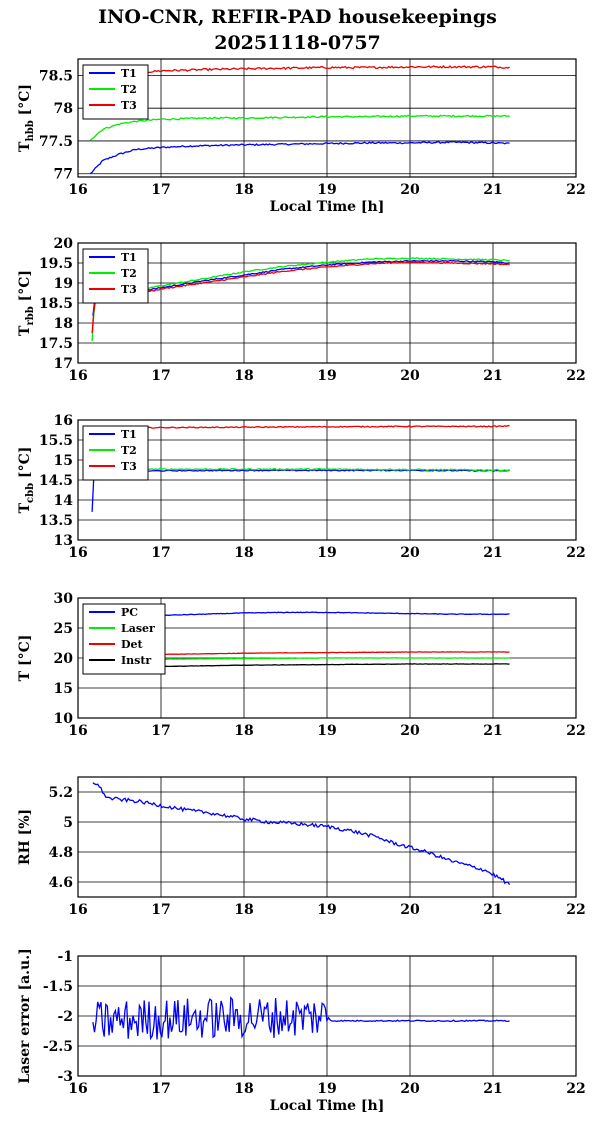  What do you see at coordinates (56, 344) in the screenshot?
I see `y-tick-label: 17.5` at bounding box center [56, 344].